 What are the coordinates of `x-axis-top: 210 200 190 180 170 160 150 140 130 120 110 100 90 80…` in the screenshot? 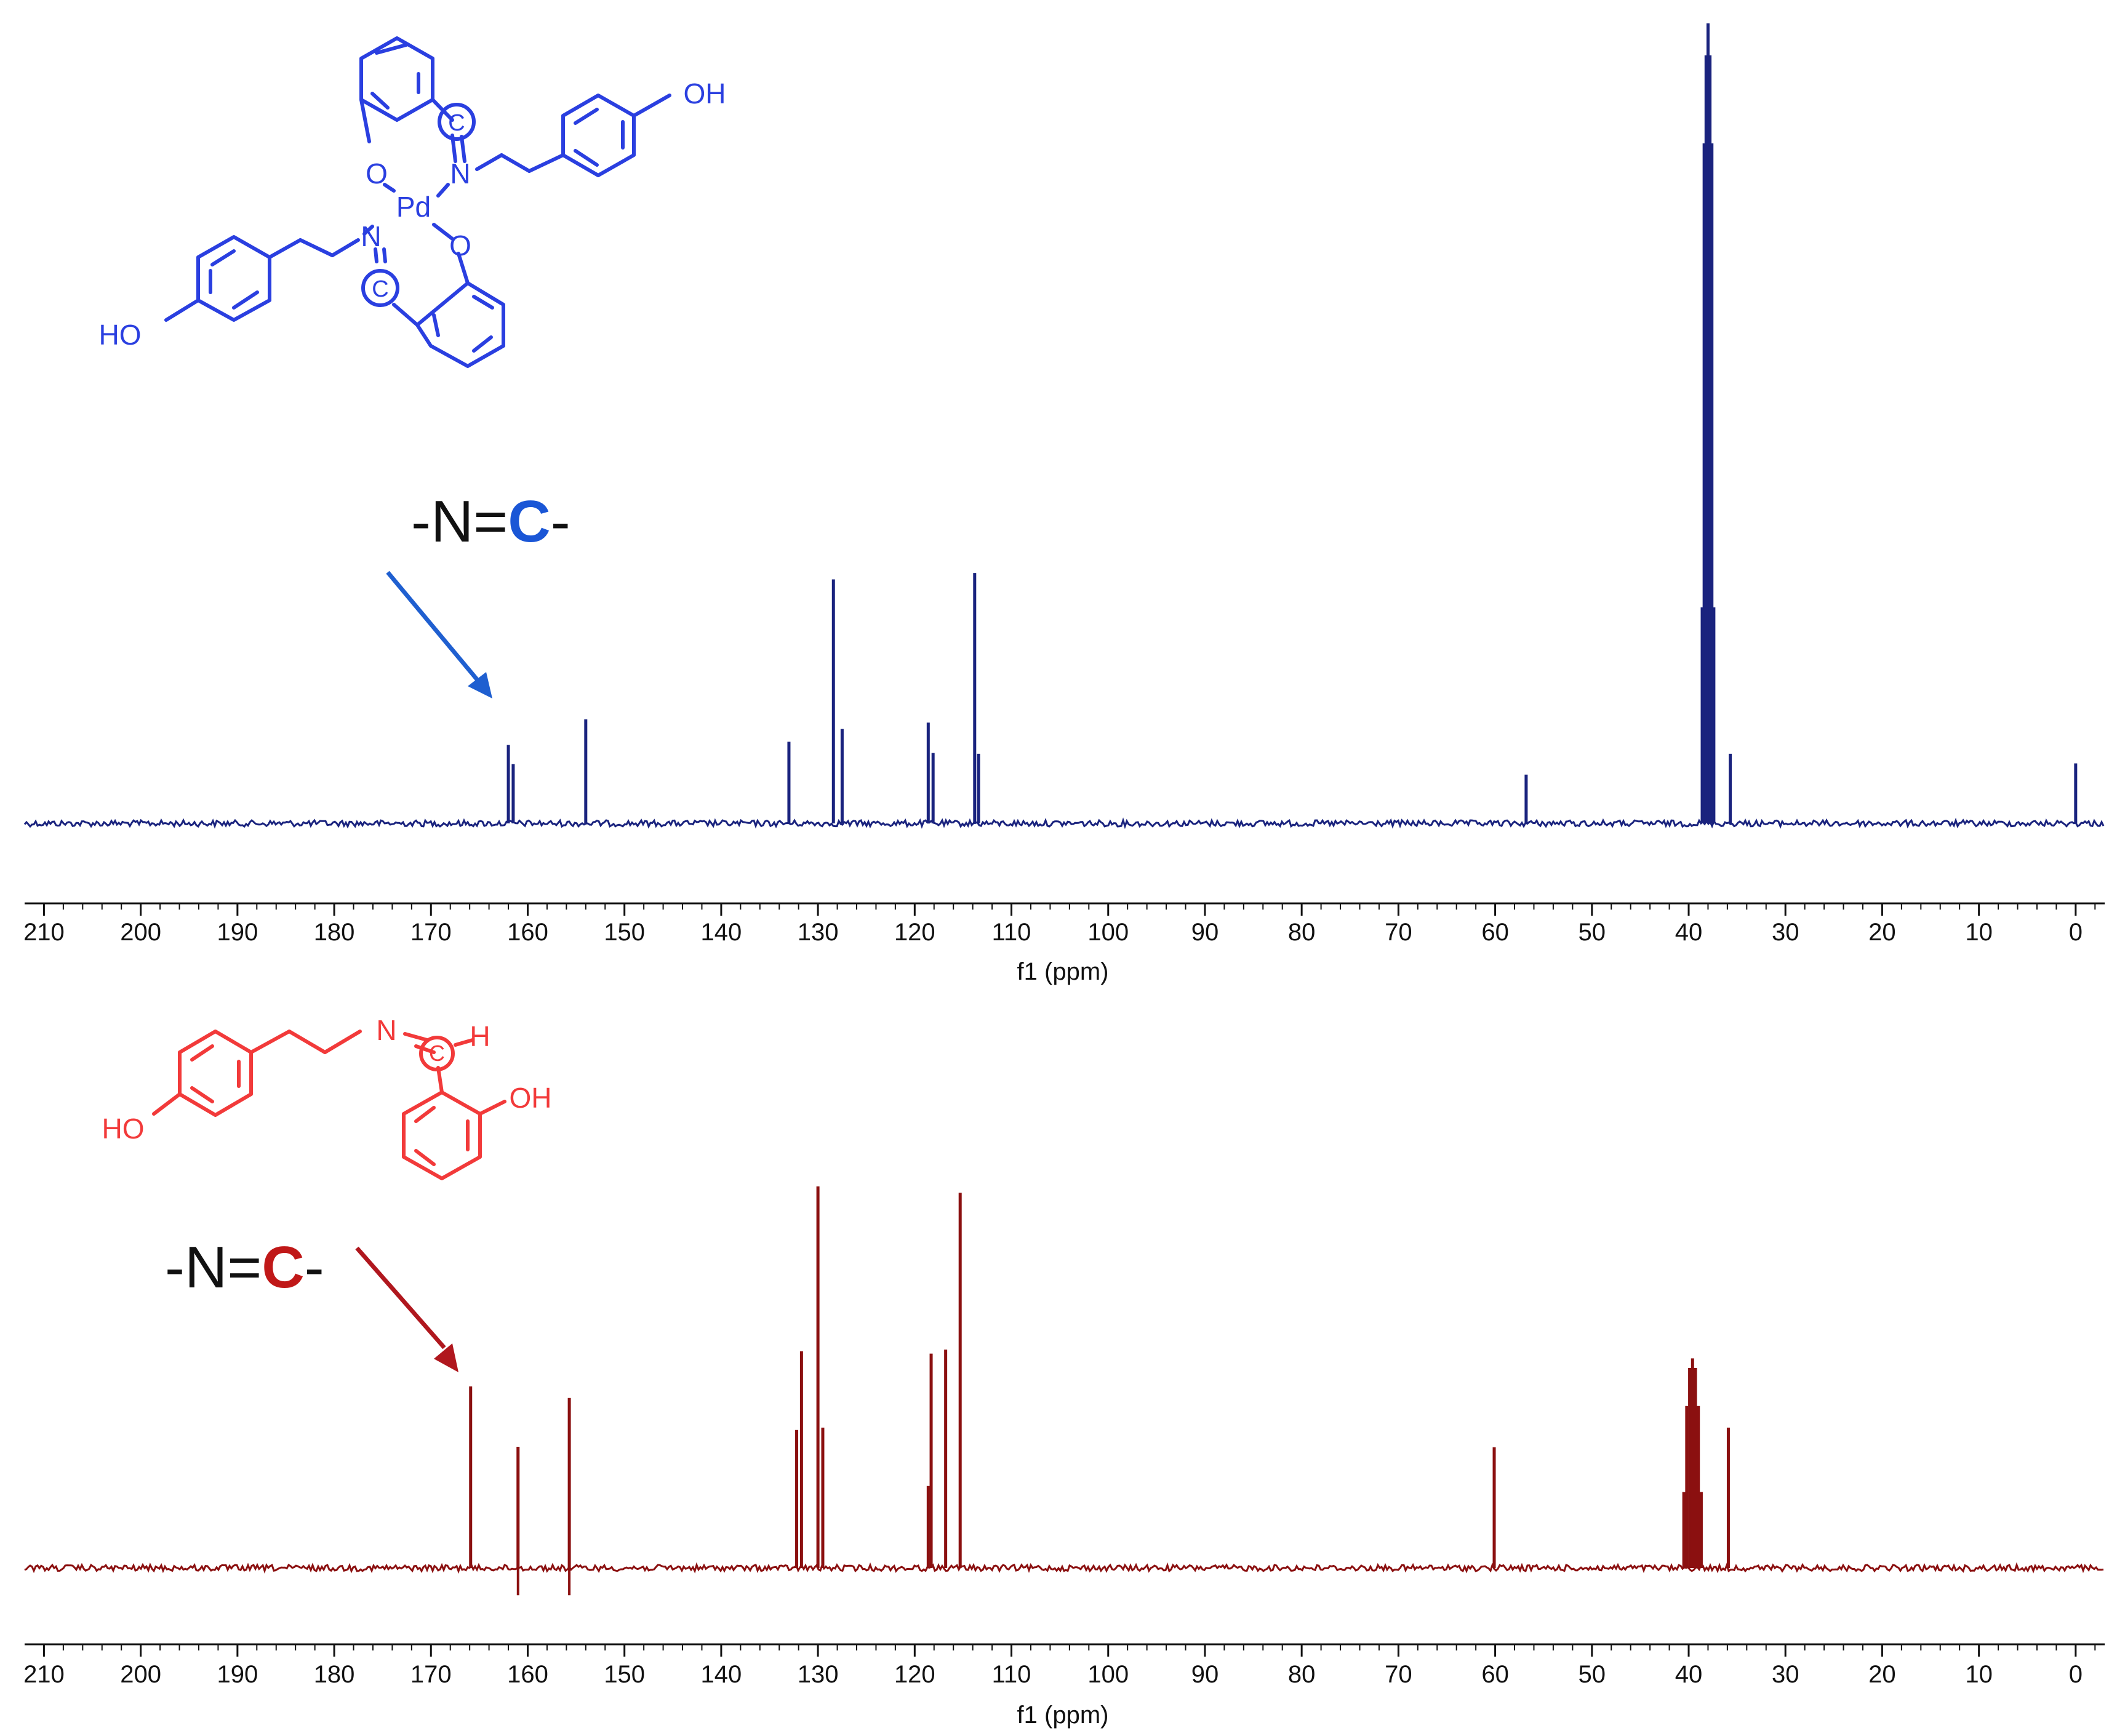 It's located at (1064, 924).